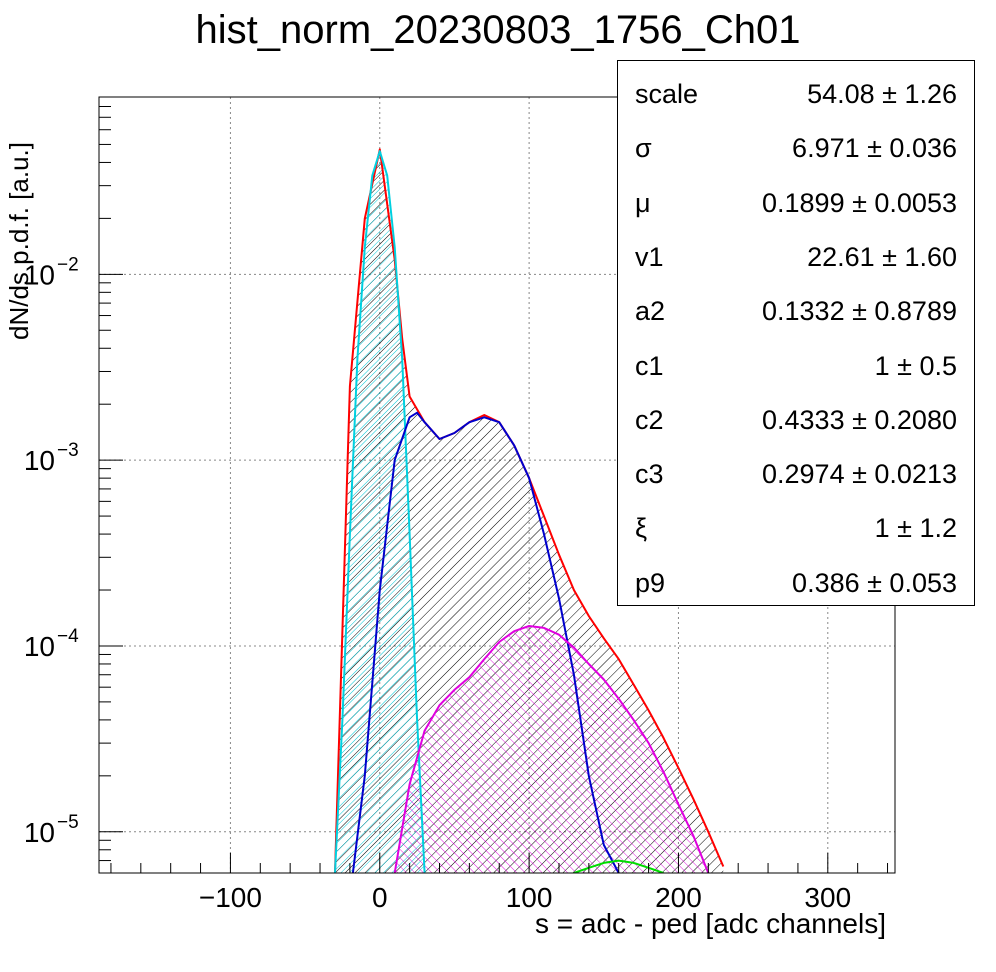 The image size is (996, 972). I want to click on x-tick-label: −100, so click(230, 897).